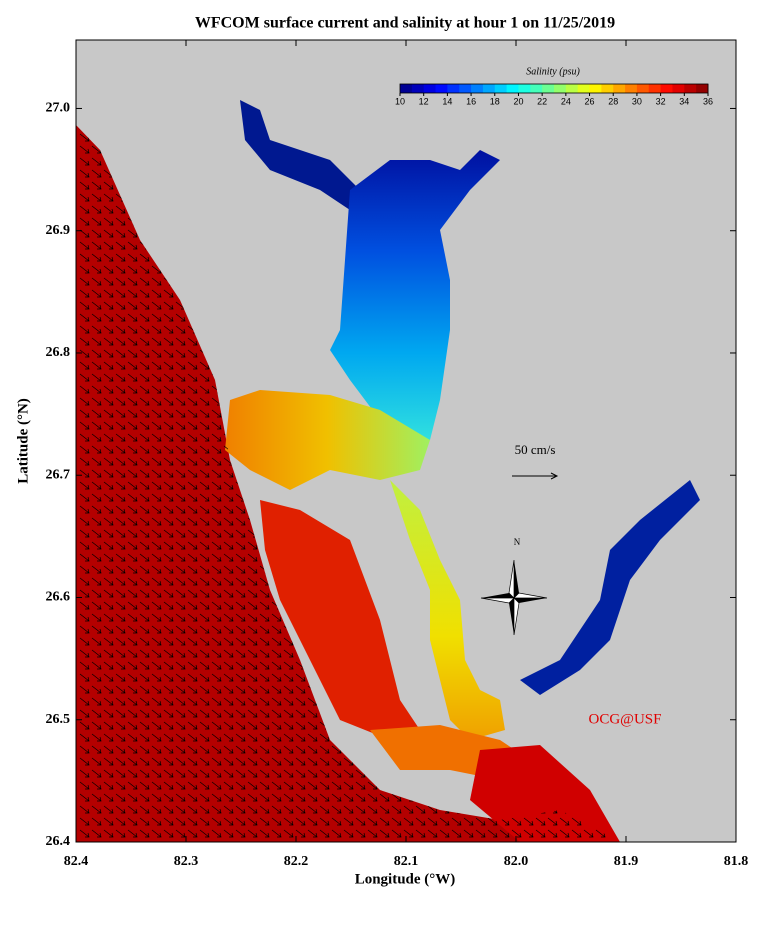 This screenshot has width=770, height=941. Describe the element at coordinates (406, 861) in the screenshot. I see `x-tick-label: 82.1` at that location.